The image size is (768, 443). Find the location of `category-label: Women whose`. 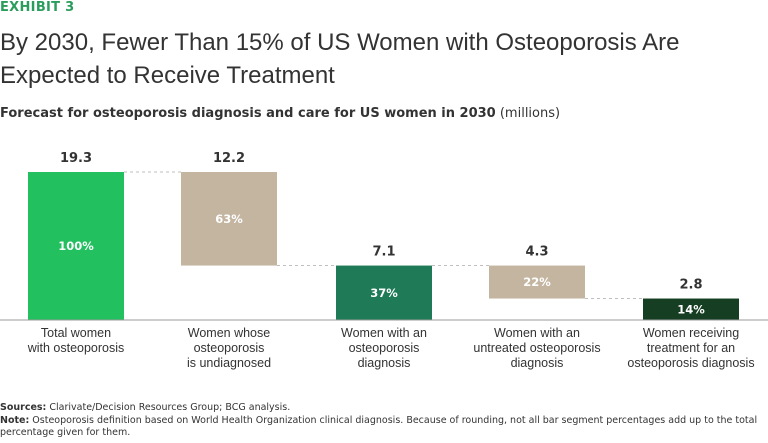

category-label: Women whose is located at coordinates (229, 333).